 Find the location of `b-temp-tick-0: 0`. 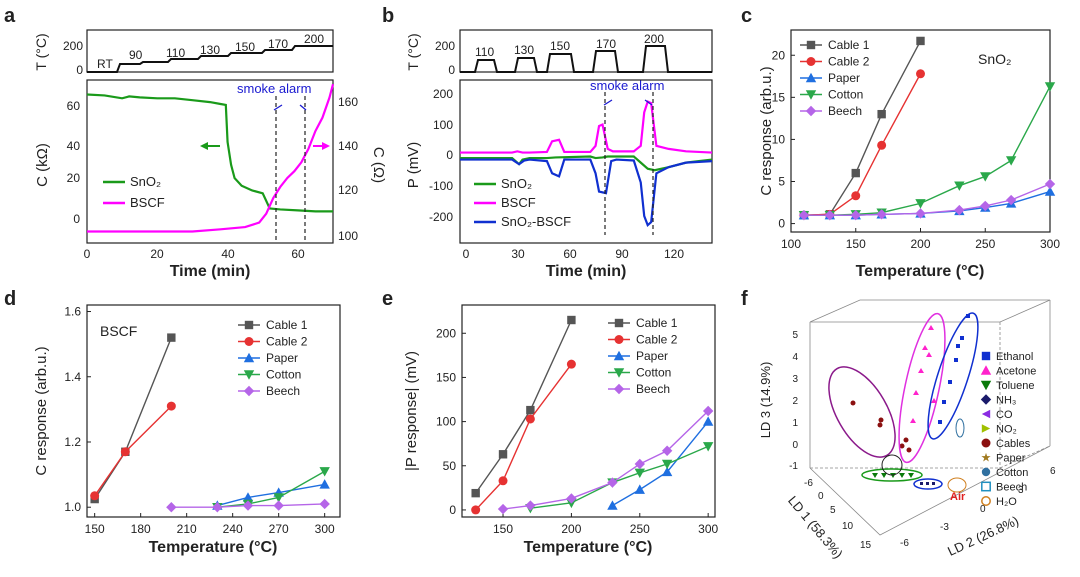

b-temp-tick-0: 0 is located at coordinates (451, 70).